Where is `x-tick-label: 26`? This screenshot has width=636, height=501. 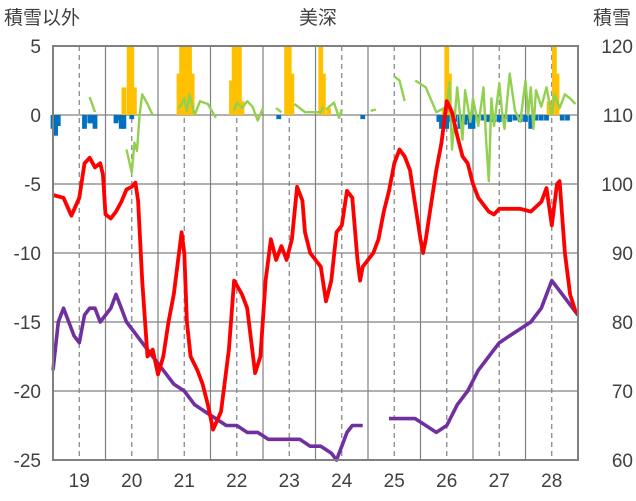 x-tick-label: 26 is located at coordinates (446, 481).